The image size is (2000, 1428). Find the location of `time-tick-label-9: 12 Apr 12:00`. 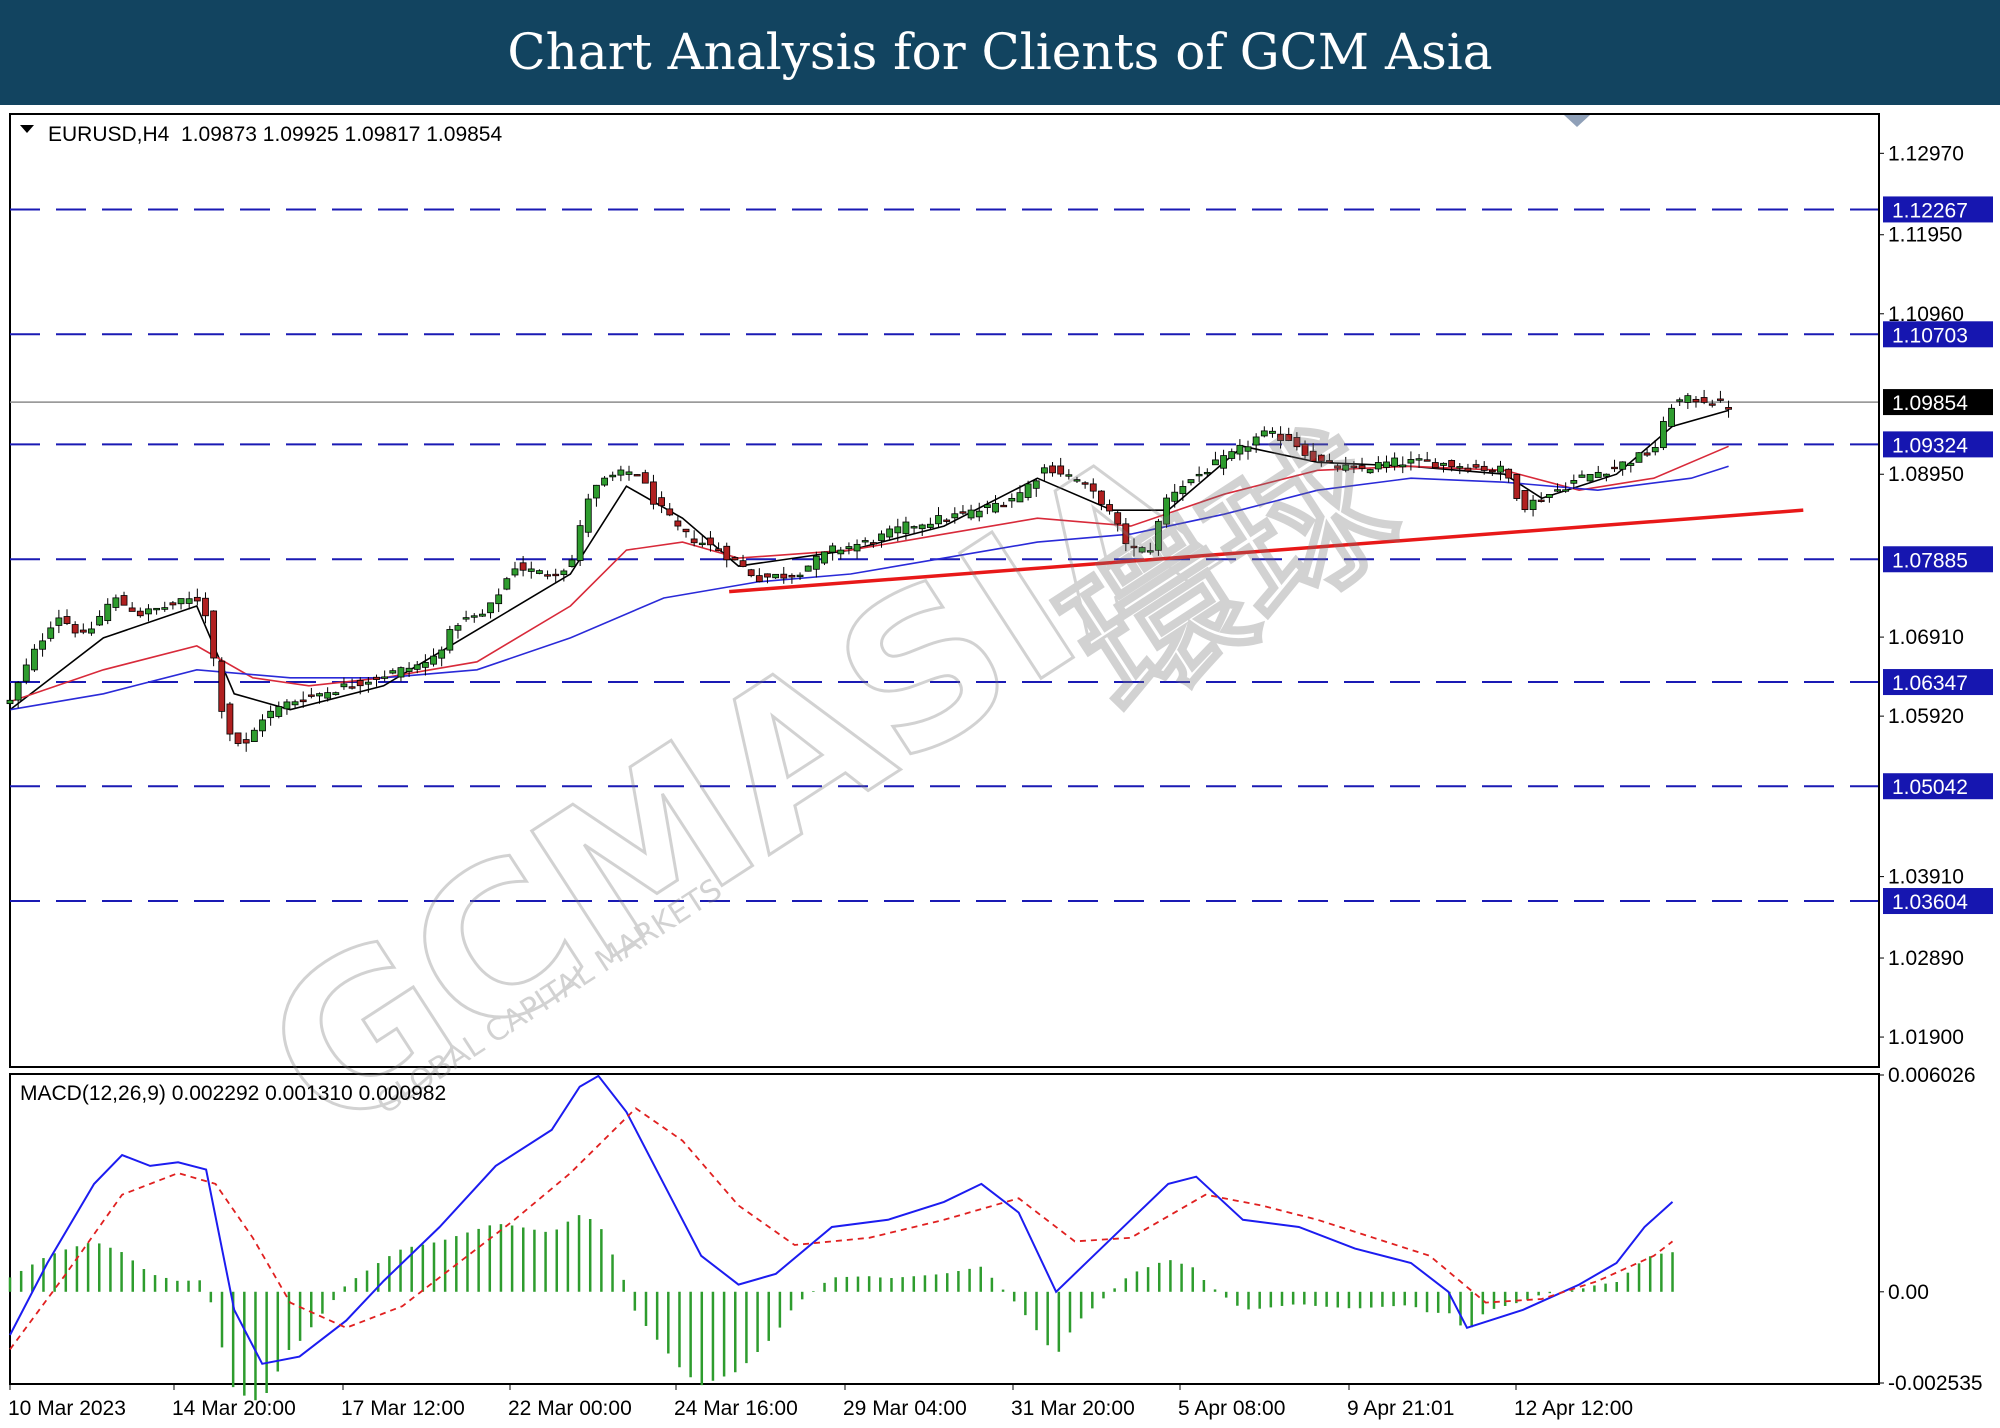

time-tick-label-9: 12 Apr 12:00 is located at coordinates (1573, 1408).